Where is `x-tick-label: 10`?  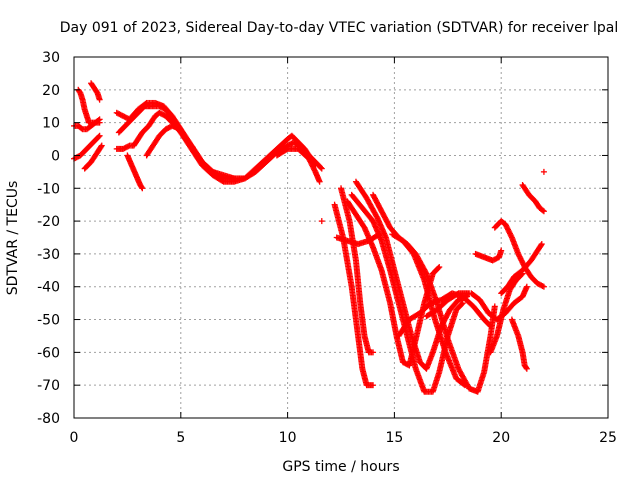 x-tick-label: 10 is located at coordinates (288, 438).